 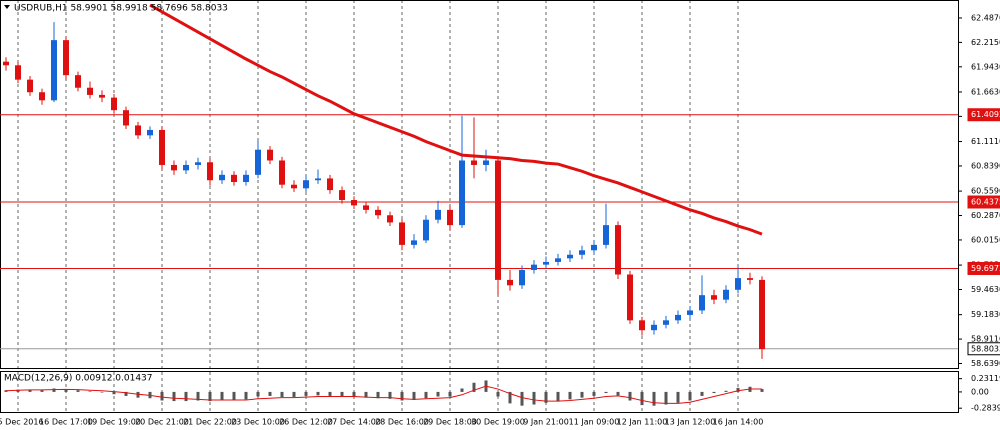 What do you see at coordinates (690, 422) in the screenshot?
I see `x-tick-label: 13 Jan 12:00` at bounding box center [690, 422].